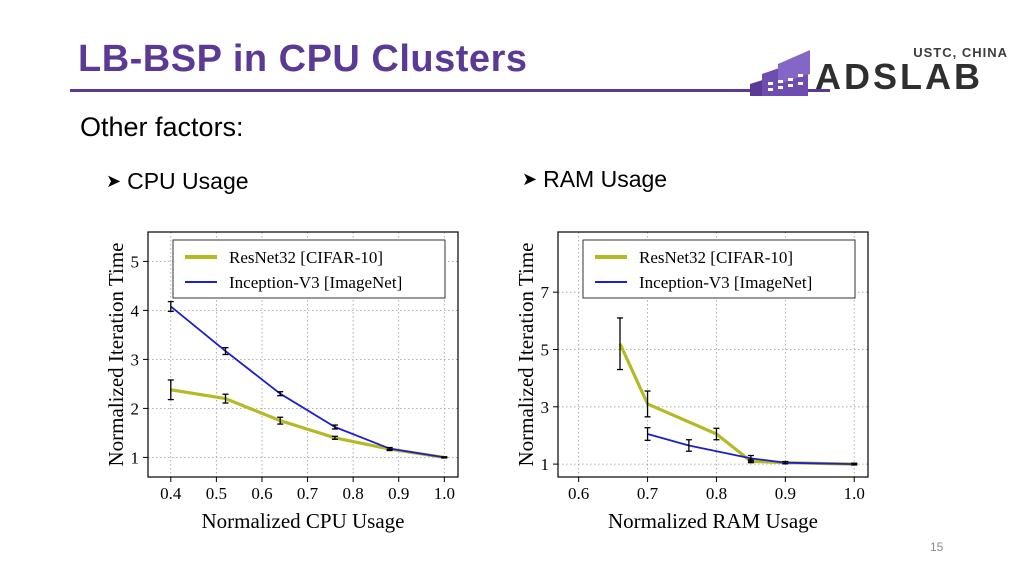 The image size is (1024, 576). Describe the element at coordinates (545, 292) in the screenshot. I see `y-tick-label: 7` at that location.